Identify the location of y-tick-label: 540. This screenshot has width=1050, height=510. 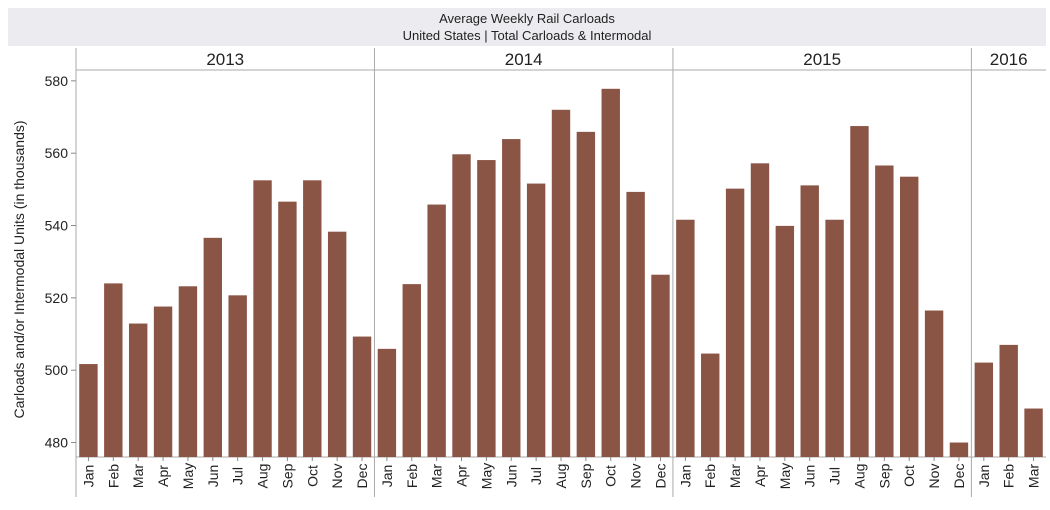
(57, 226).